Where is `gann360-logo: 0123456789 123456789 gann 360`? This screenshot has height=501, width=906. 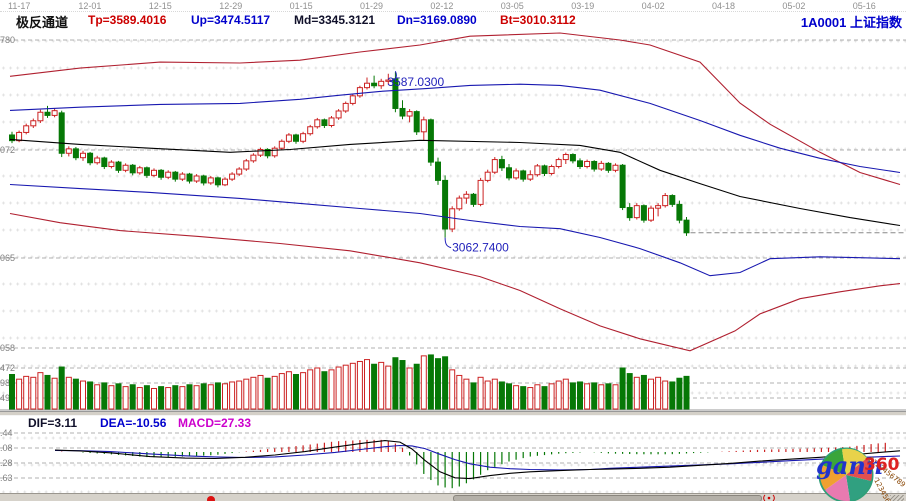
gann360-logo: 0123456789 123456789 gann 360 is located at coordinates (852, 473).